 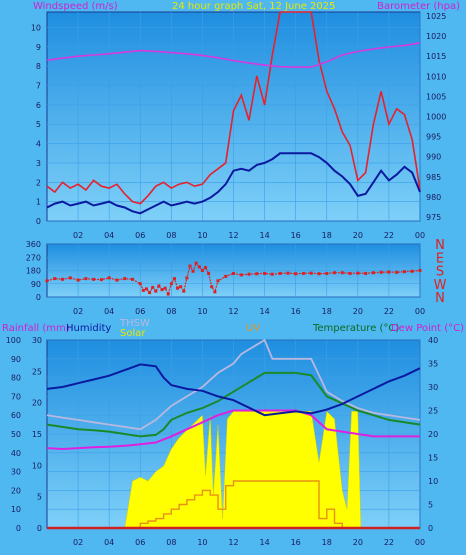 I want to click on rainfall-tick-label: 0, so click(x=39, y=528).